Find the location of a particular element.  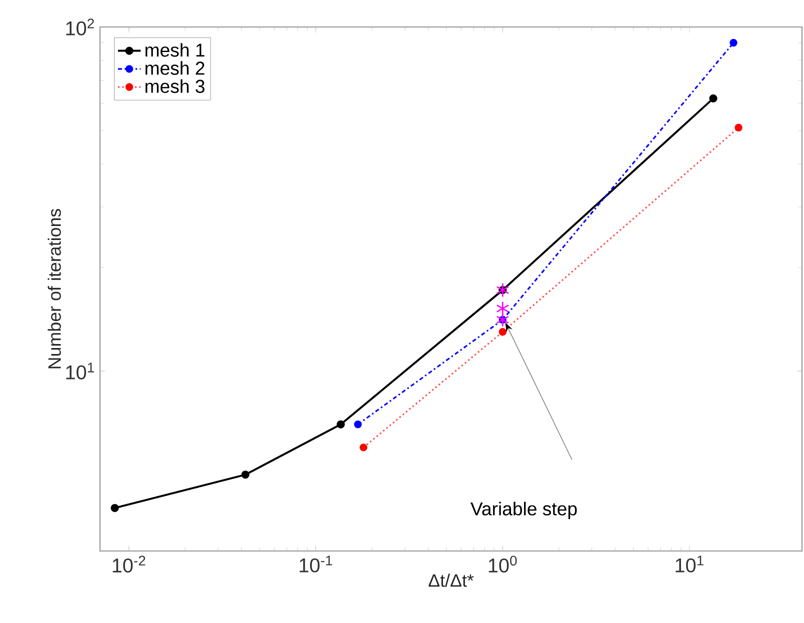

annotation: Variable step is located at coordinates (523, 511).